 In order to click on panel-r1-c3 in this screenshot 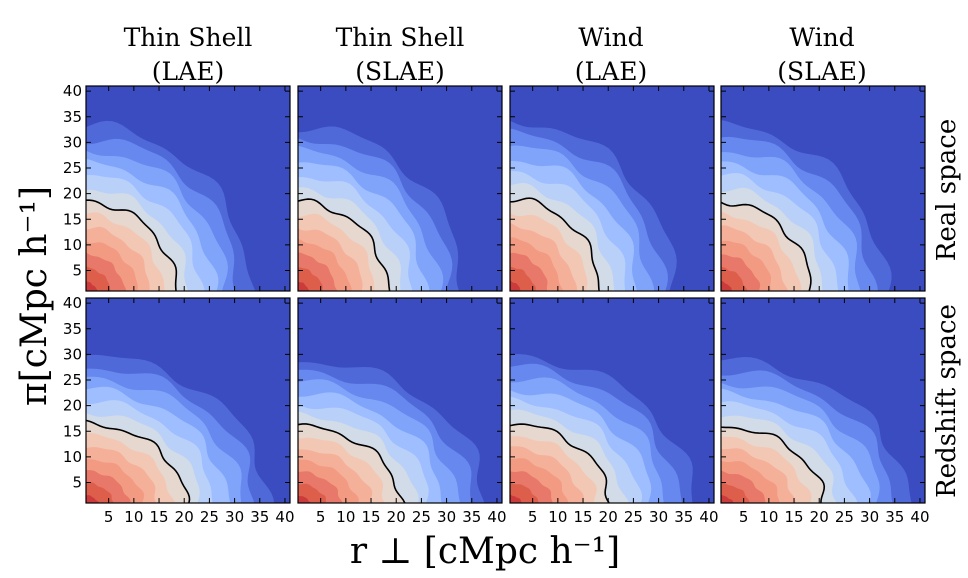, I will do `click(612, 188)`.